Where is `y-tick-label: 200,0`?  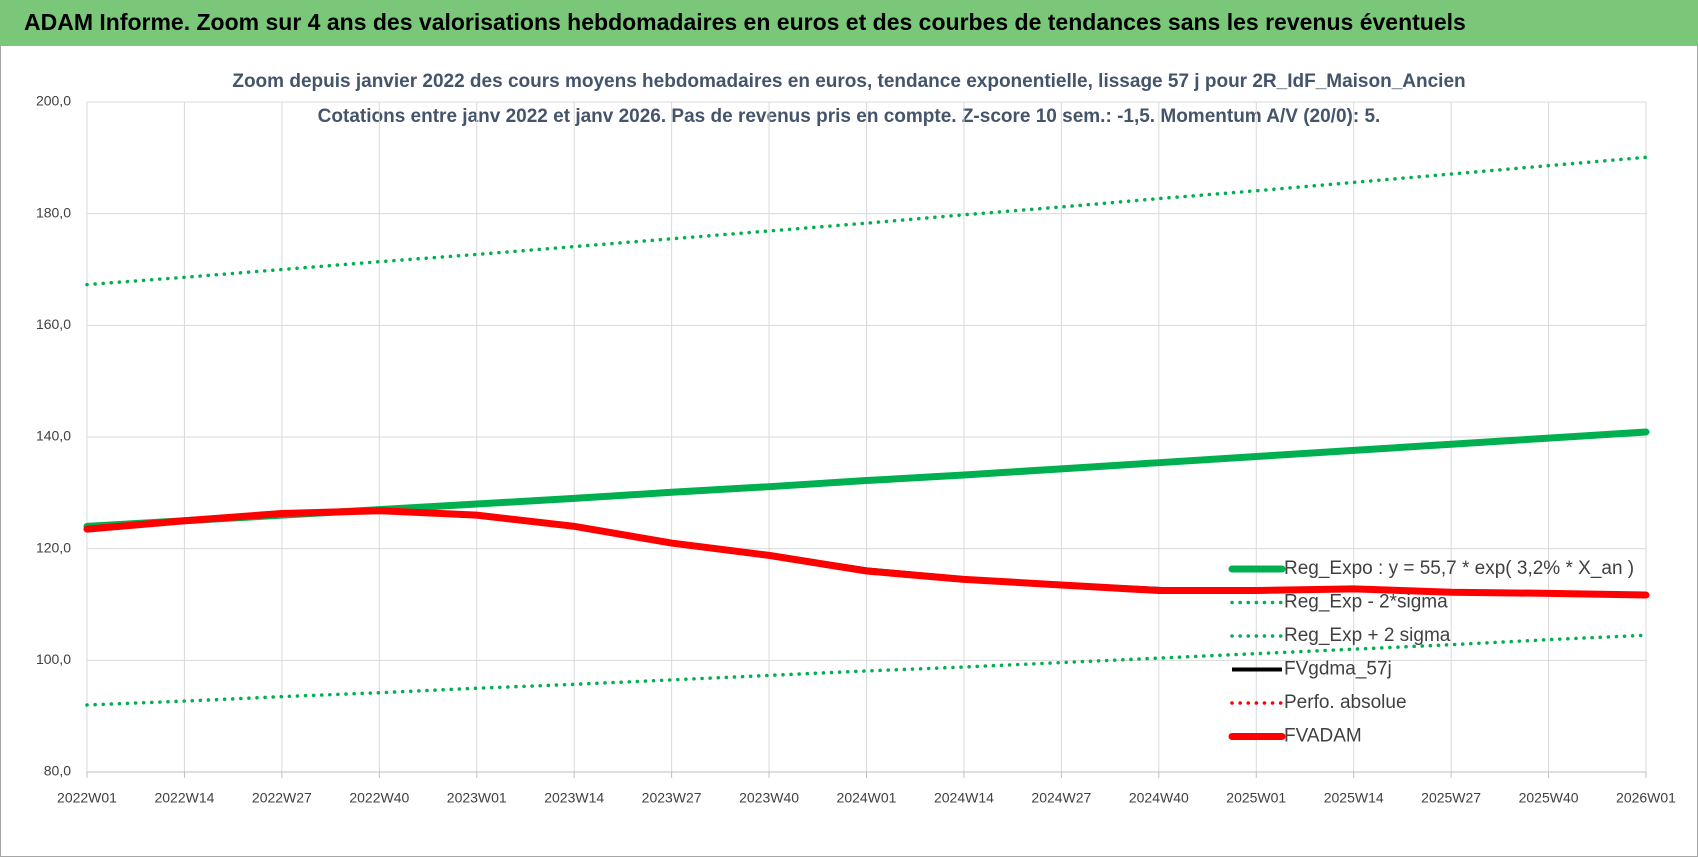
y-tick-label: 200,0 is located at coordinates (53, 101).